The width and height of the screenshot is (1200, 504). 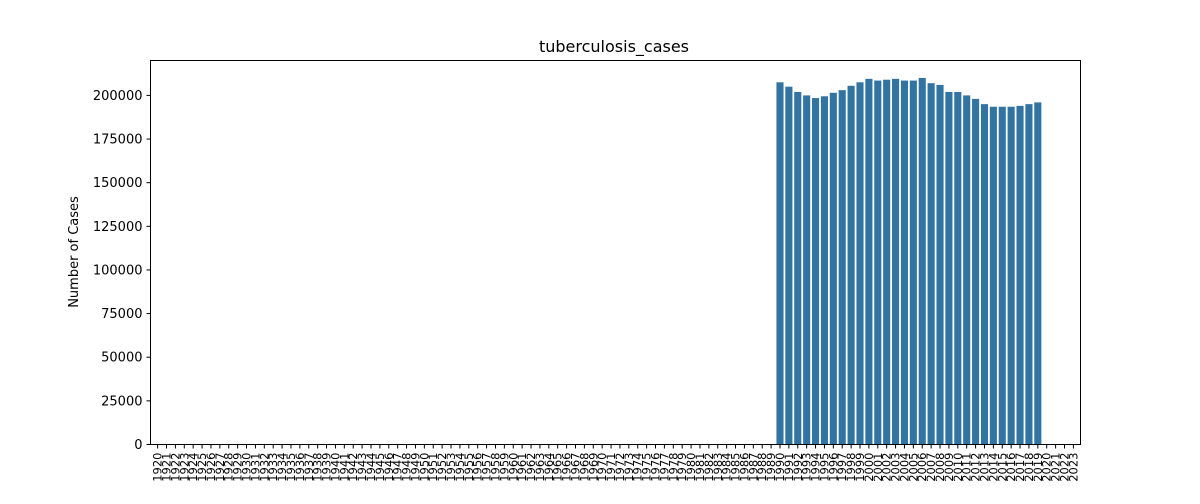 What do you see at coordinates (74, 252) in the screenshot?
I see `y-axis-label: Number of Cases` at bounding box center [74, 252].